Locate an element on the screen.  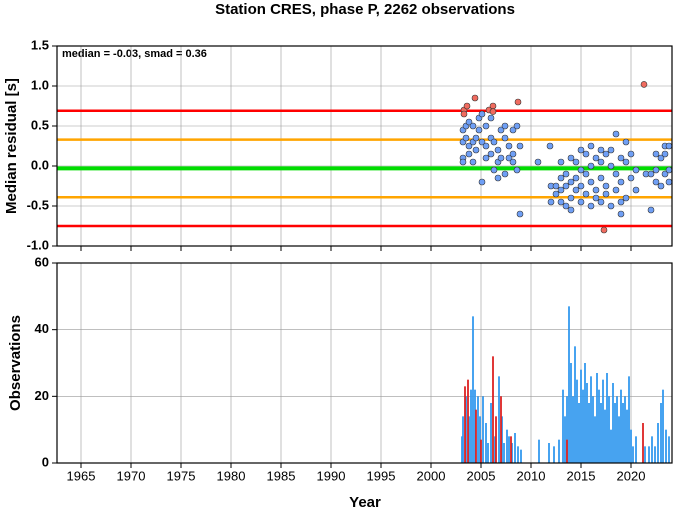
x-tick-label: 2005 is located at coordinates (481, 475).